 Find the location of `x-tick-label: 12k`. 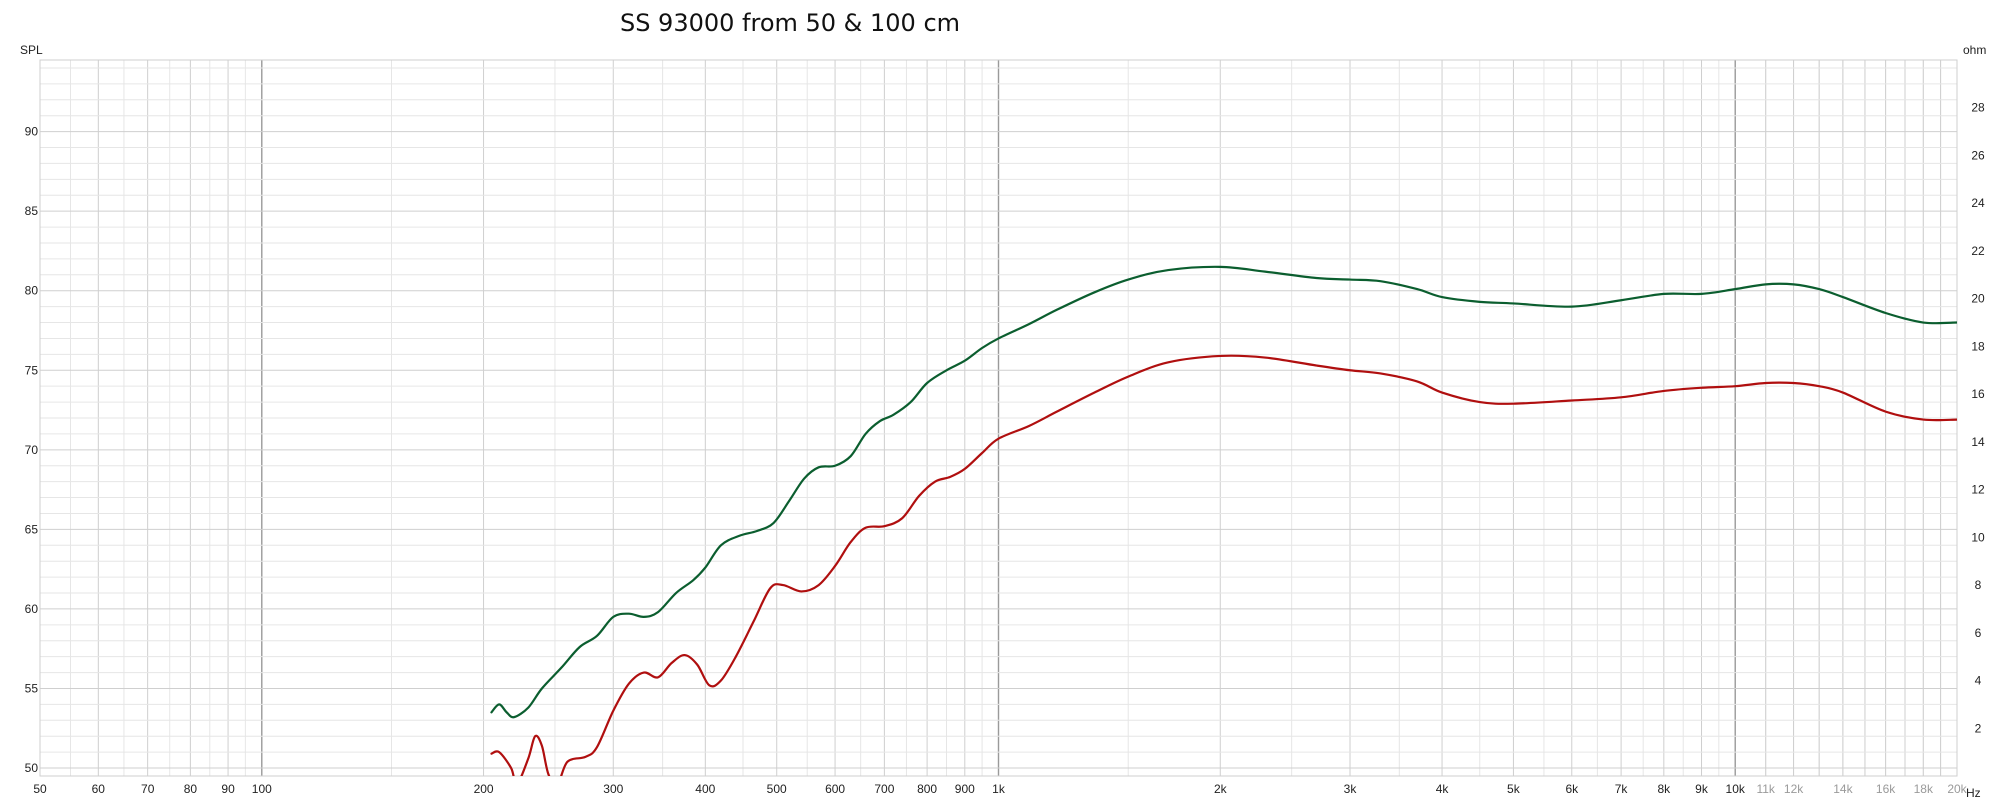

x-tick-label: 12k is located at coordinates (1794, 789).